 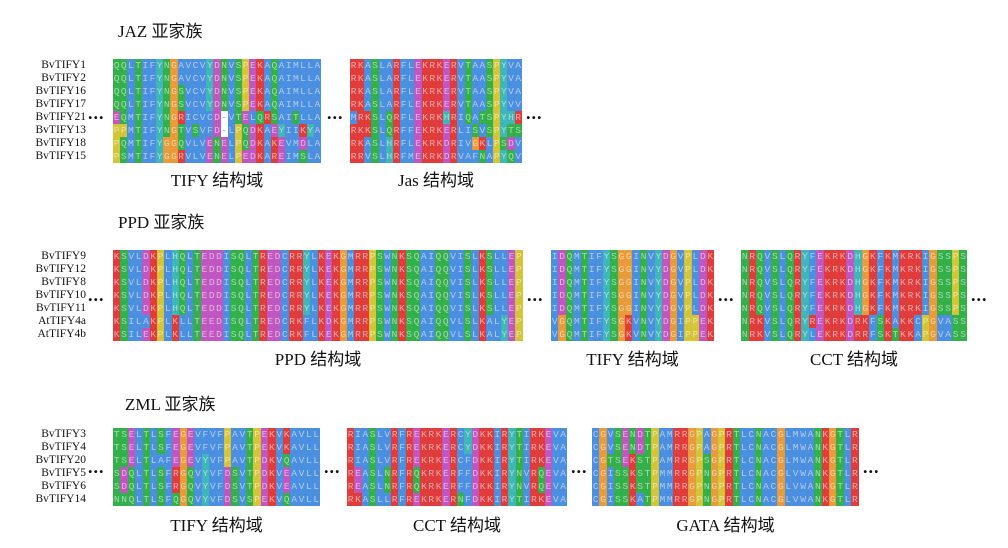 I want to click on zml-cct-domain-label: CCT 结构域, so click(x=456, y=525).